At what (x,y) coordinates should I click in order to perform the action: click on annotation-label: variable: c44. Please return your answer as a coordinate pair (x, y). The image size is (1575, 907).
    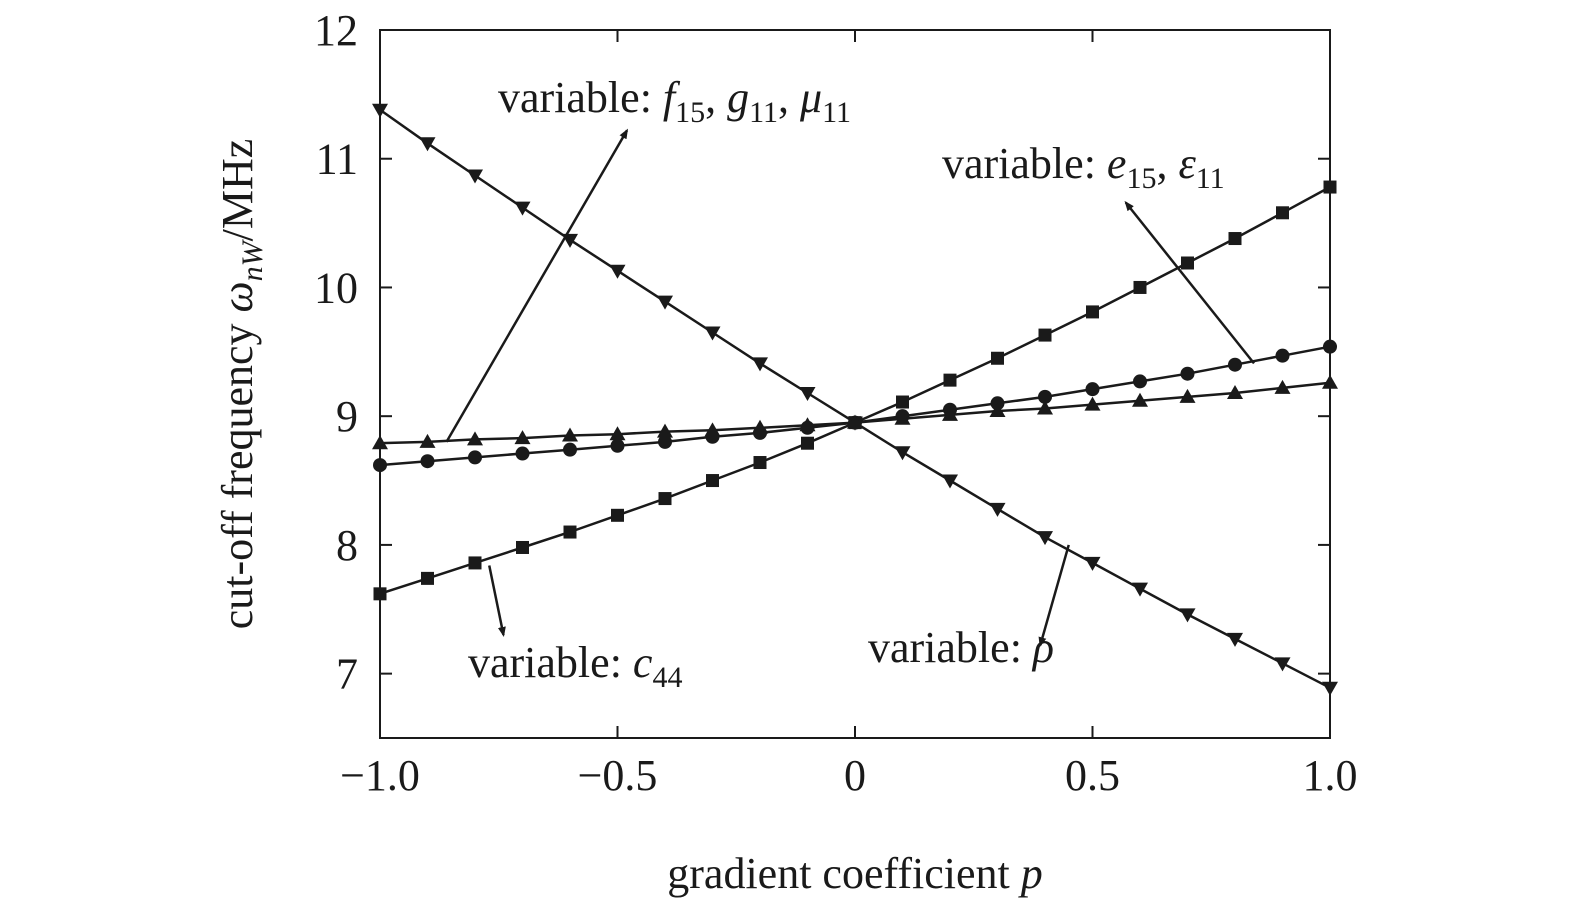
    Looking at the image, I should click on (575, 666).